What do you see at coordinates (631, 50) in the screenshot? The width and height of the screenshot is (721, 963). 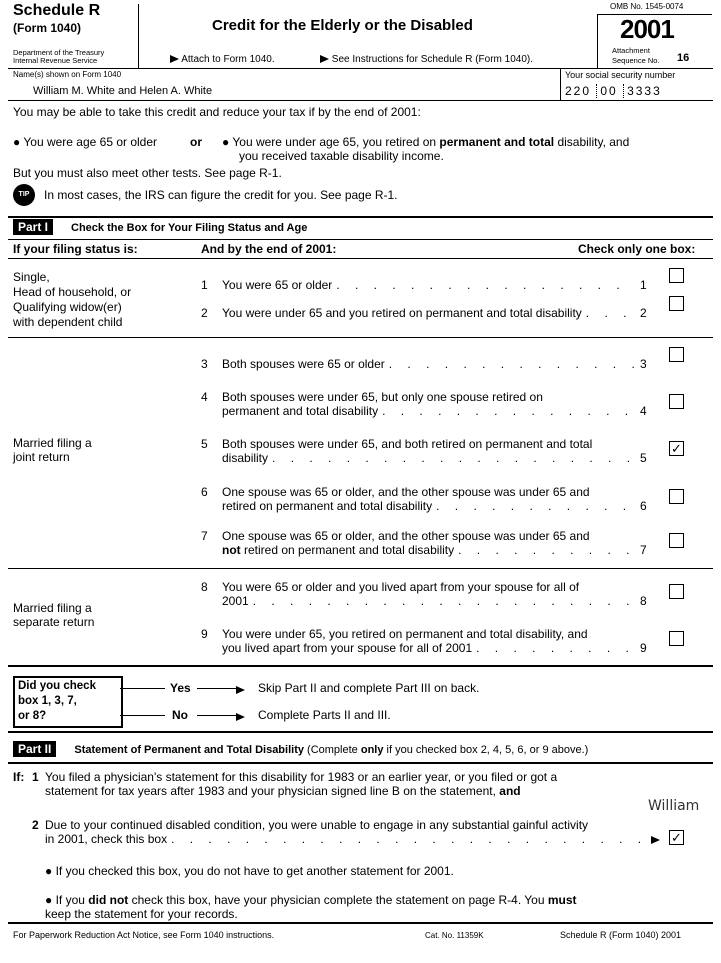 I see `attachment-label: Attachment` at bounding box center [631, 50].